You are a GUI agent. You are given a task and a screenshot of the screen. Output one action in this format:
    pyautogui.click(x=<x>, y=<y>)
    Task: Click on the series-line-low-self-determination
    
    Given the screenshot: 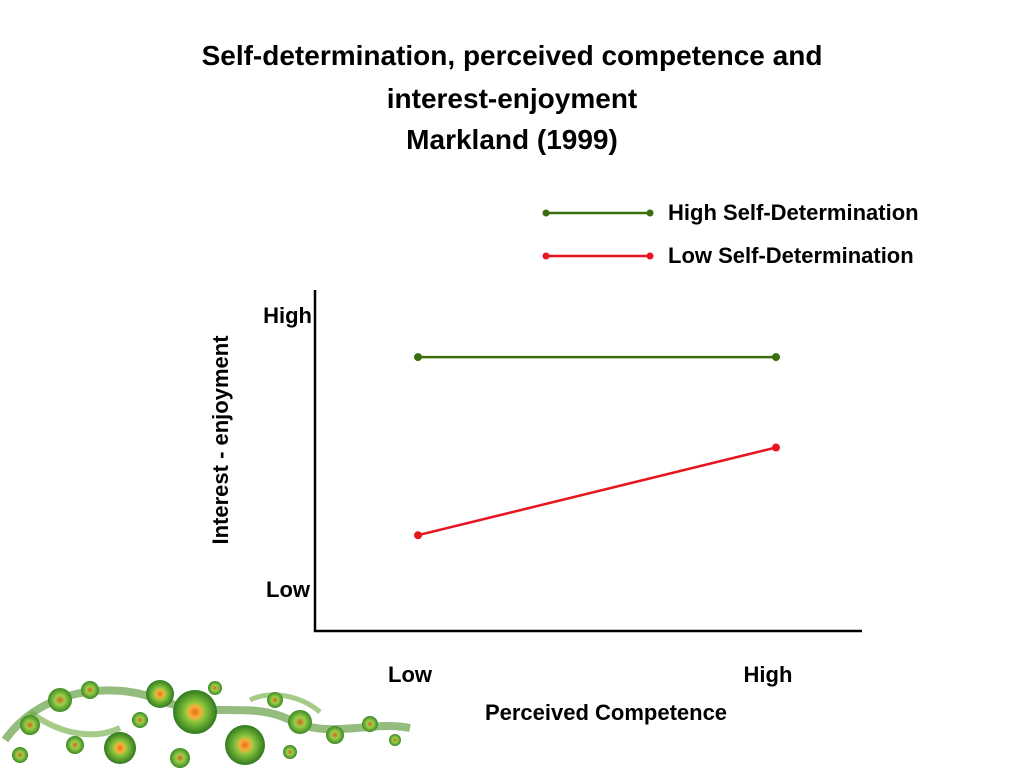 What is the action you would take?
    pyautogui.click(x=597, y=491)
    